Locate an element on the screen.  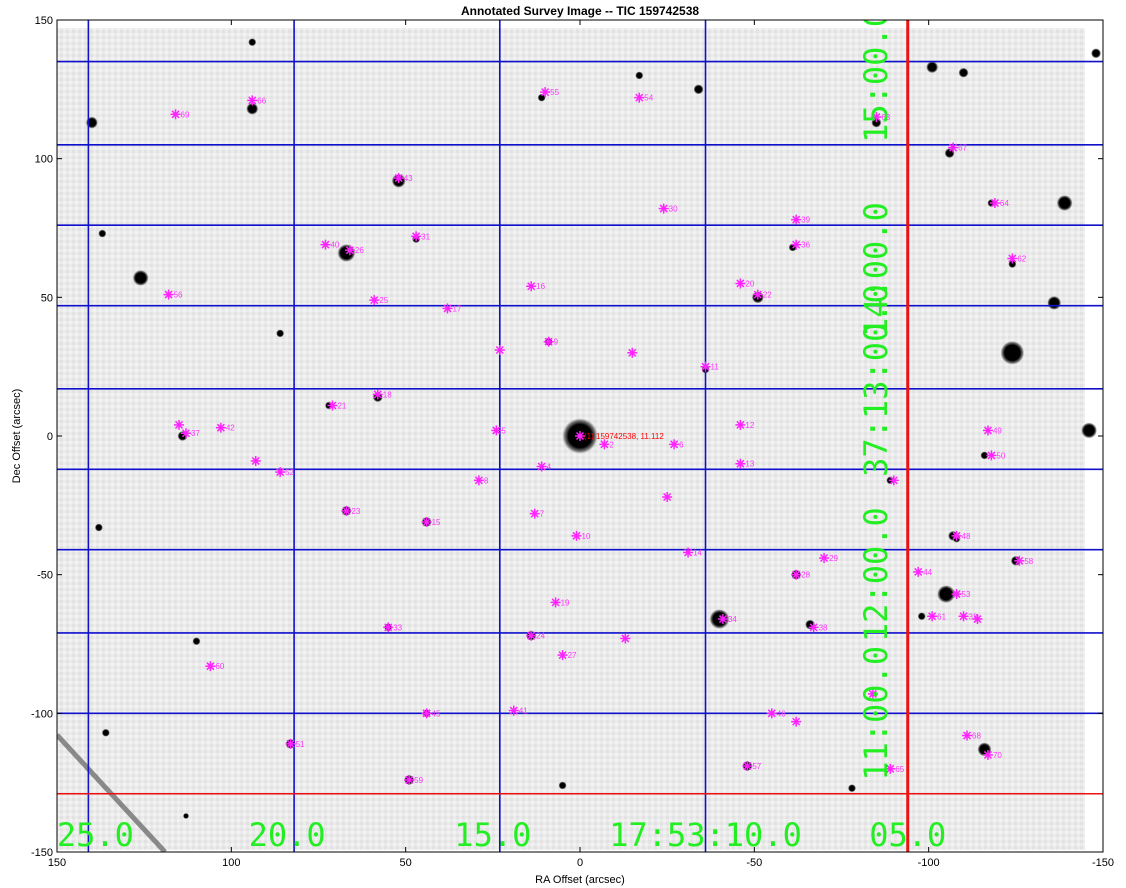
source-marker-42-d2 is located at coordinates (220, 427).